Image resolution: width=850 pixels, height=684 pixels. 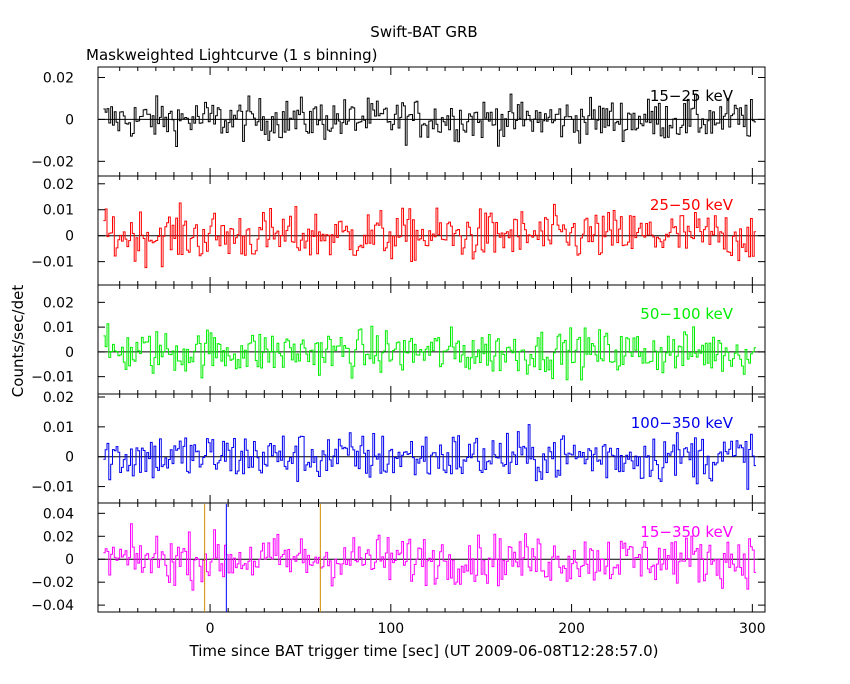 What do you see at coordinates (210, 629) in the screenshot?
I see `x-tick-label: 0` at bounding box center [210, 629].